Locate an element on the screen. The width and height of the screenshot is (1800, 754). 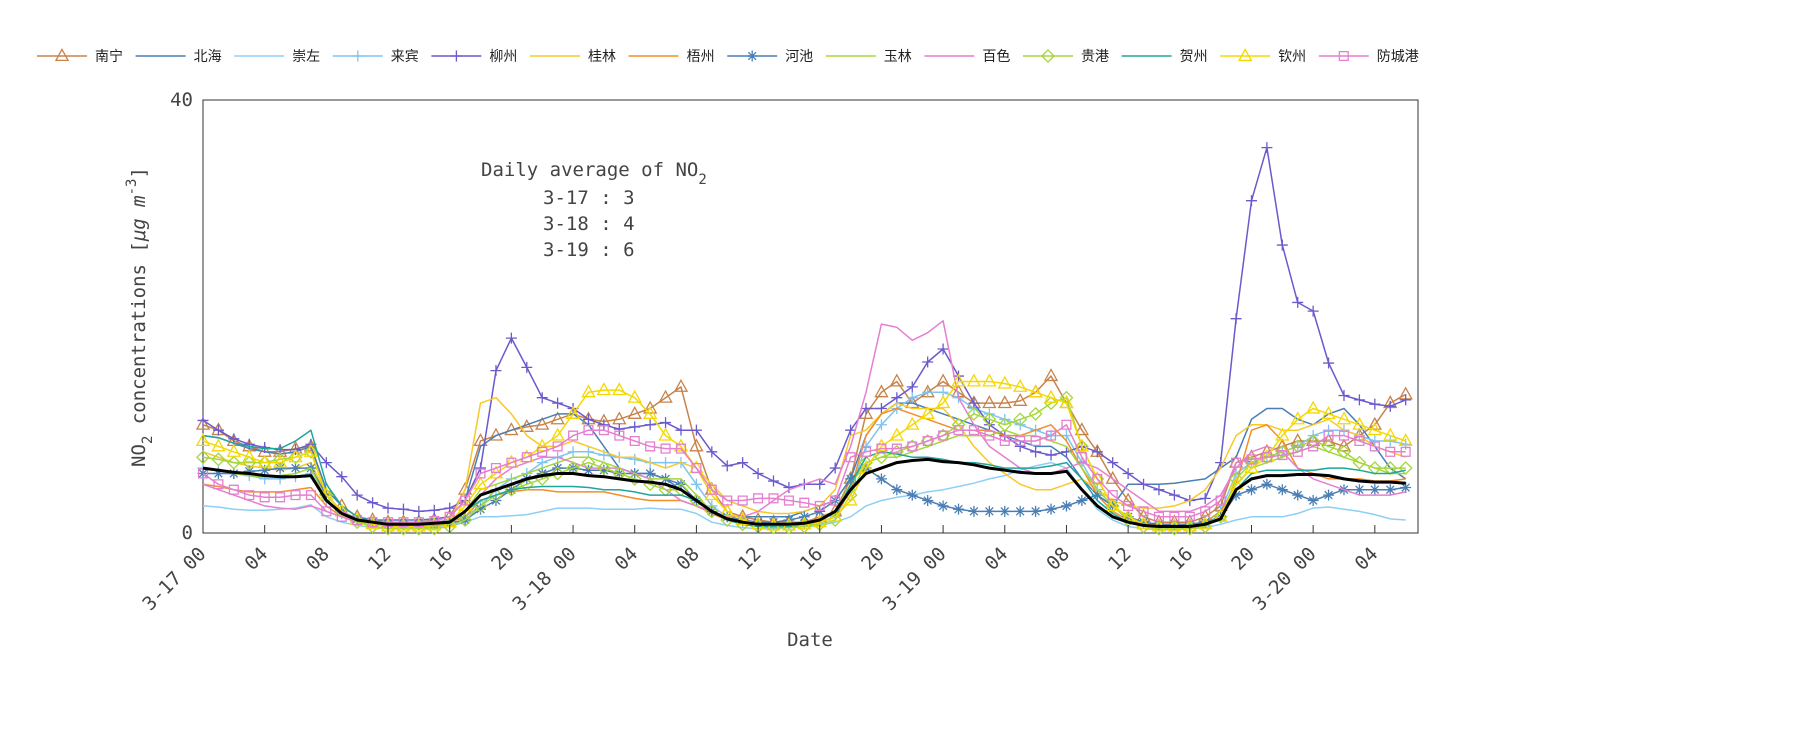
legend-label: 百色 is located at coordinates (996, 56).